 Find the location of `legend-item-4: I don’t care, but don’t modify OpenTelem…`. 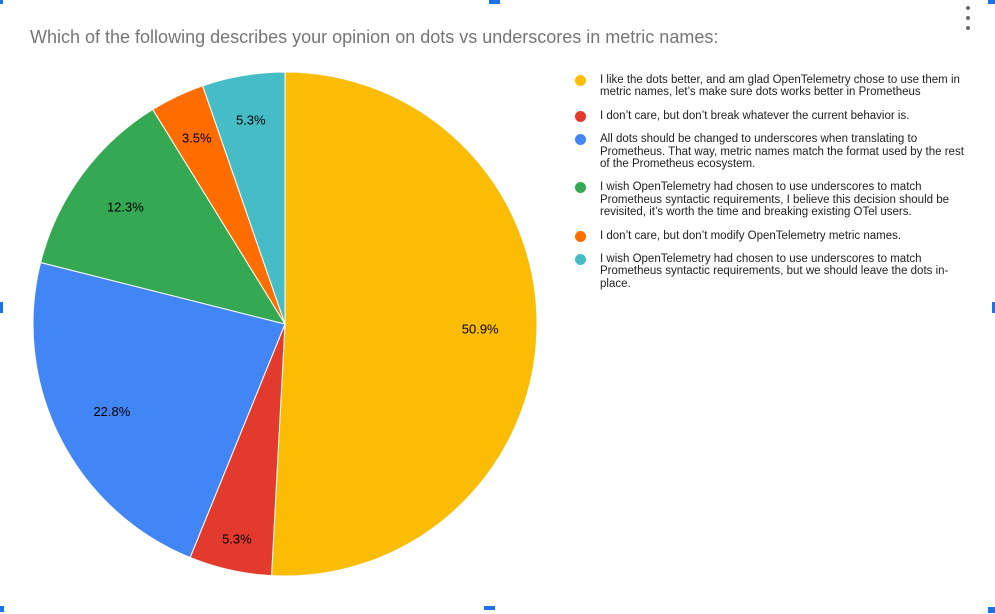

legend-item-4: I don’t care, but don’t modify OpenTelem… is located at coordinates (775, 236).